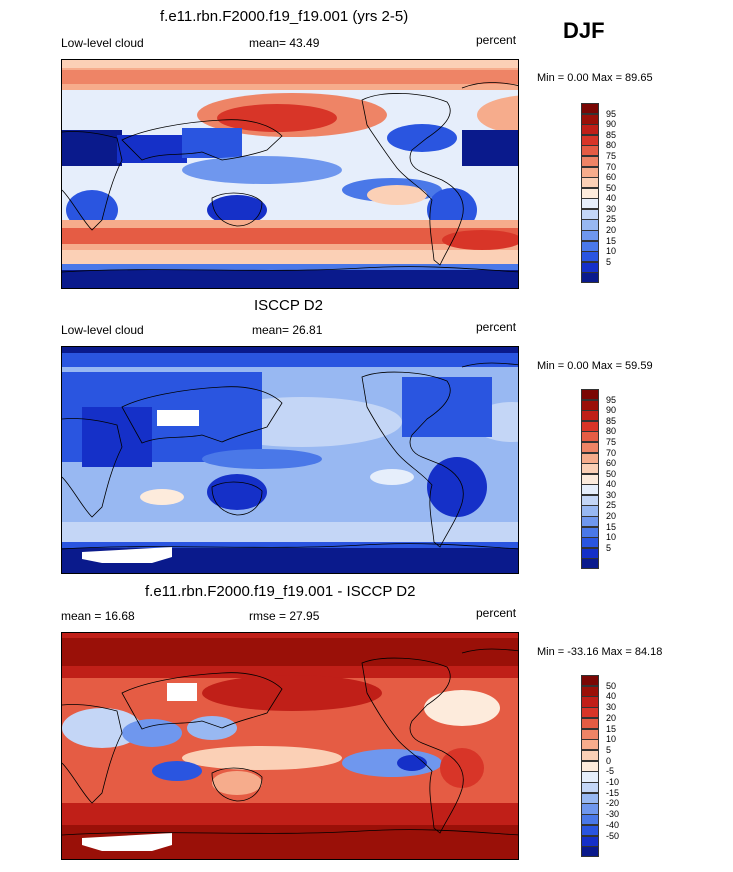 The height and width of the screenshot is (872, 733). What do you see at coordinates (98, 616) in the screenshot?
I see `panel3-mean-label: mean = 16.68` at bounding box center [98, 616].